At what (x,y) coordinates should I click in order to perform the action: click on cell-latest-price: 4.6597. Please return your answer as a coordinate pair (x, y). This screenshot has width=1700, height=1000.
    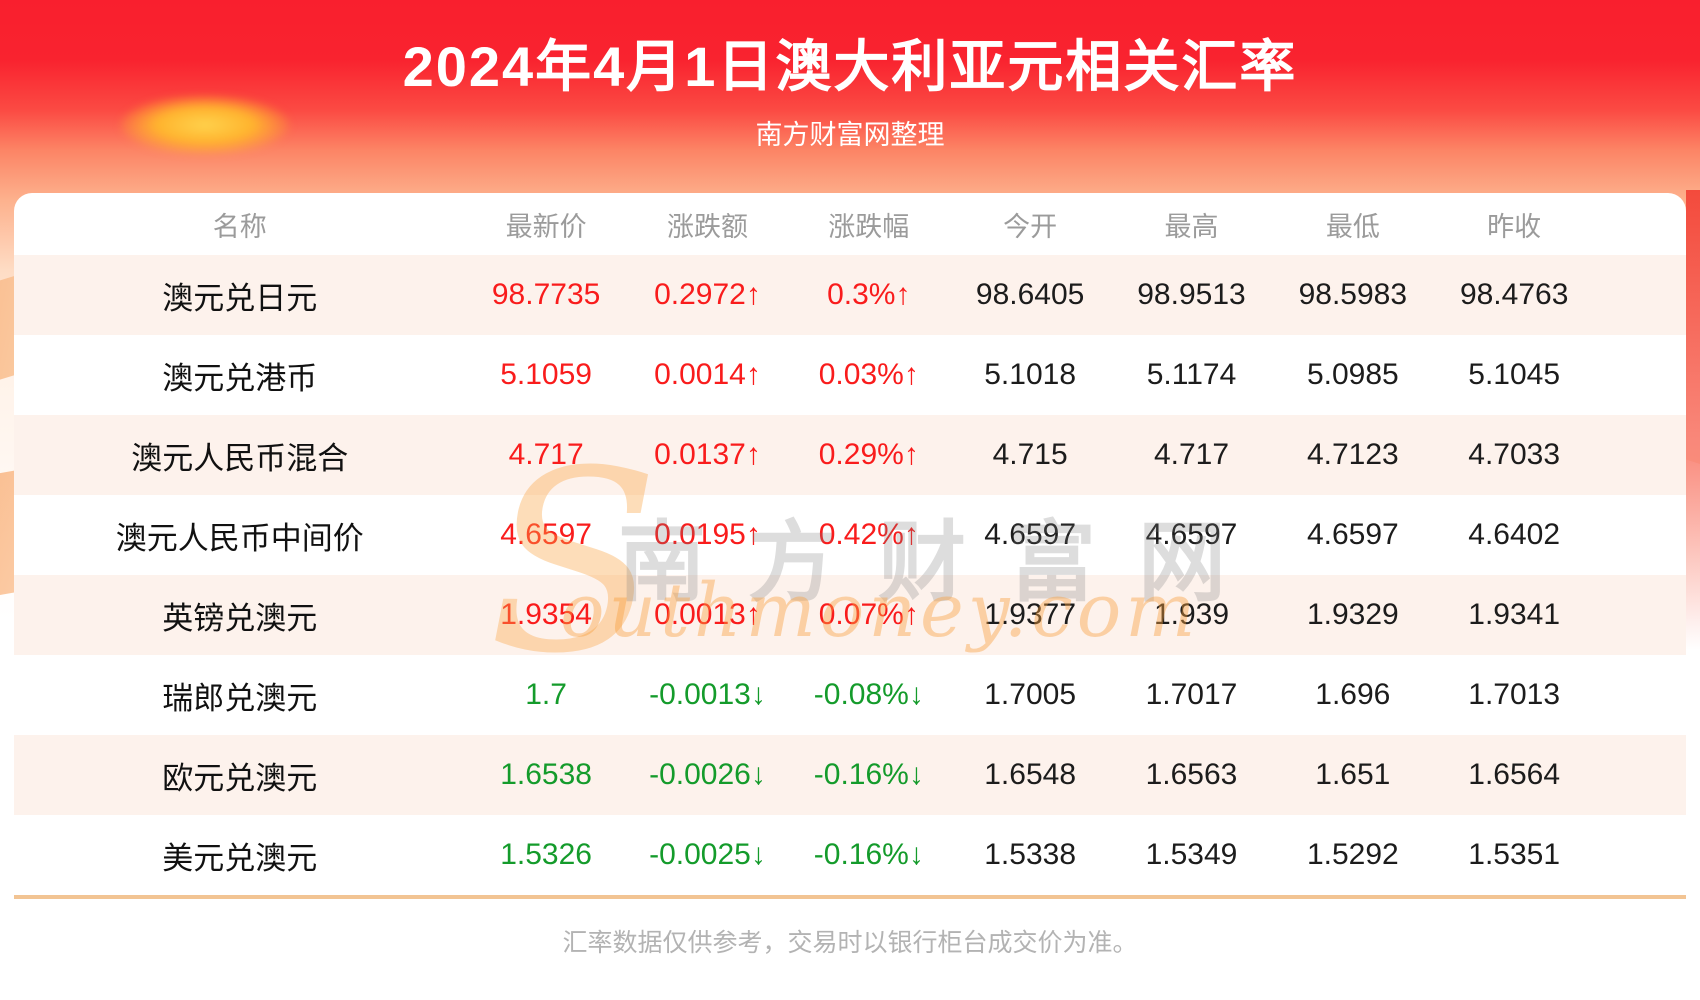
    Looking at the image, I should click on (546, 534).